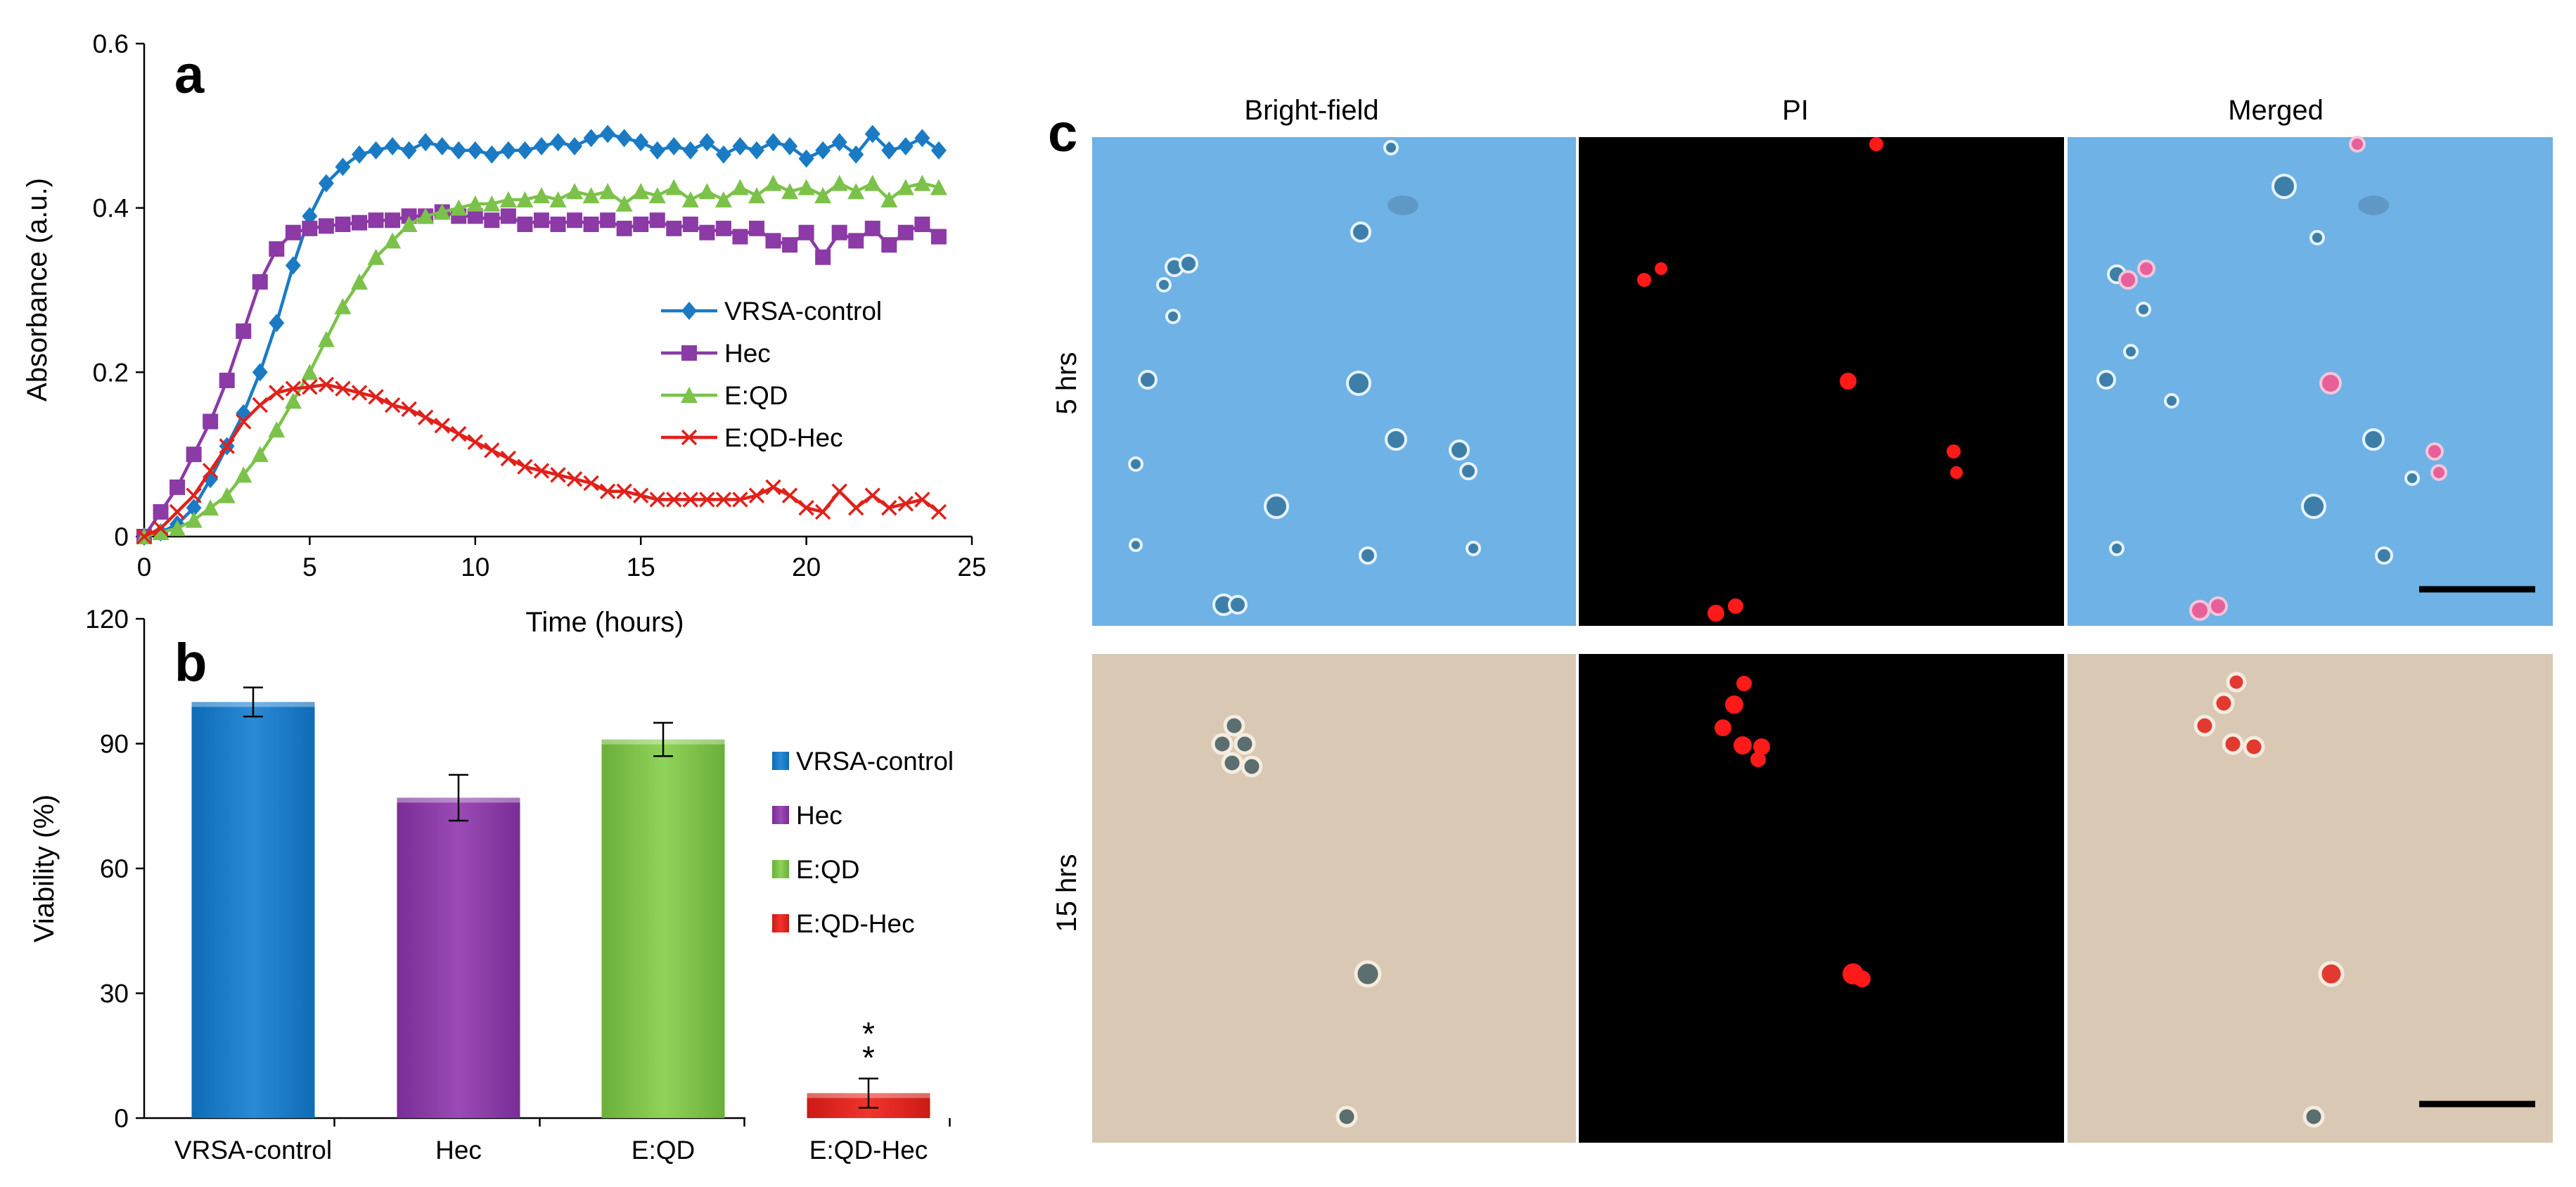 The height and width of the screenshot is (1187, 2576). Describe the element at coordinates (663, 739) in the screenshot. I see `error-bar-e-qd` at that location.